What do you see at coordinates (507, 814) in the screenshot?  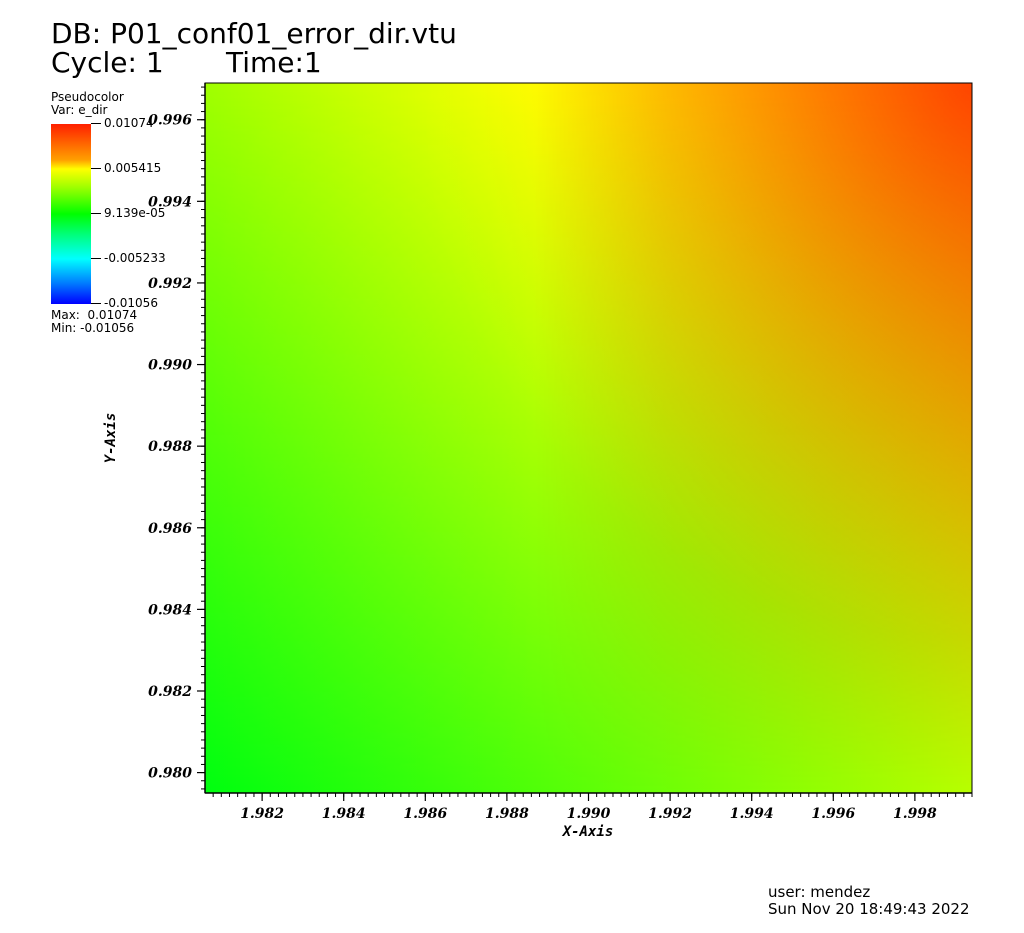 I see `x-tick-label: 1.988` at bounding box center [507, 814].